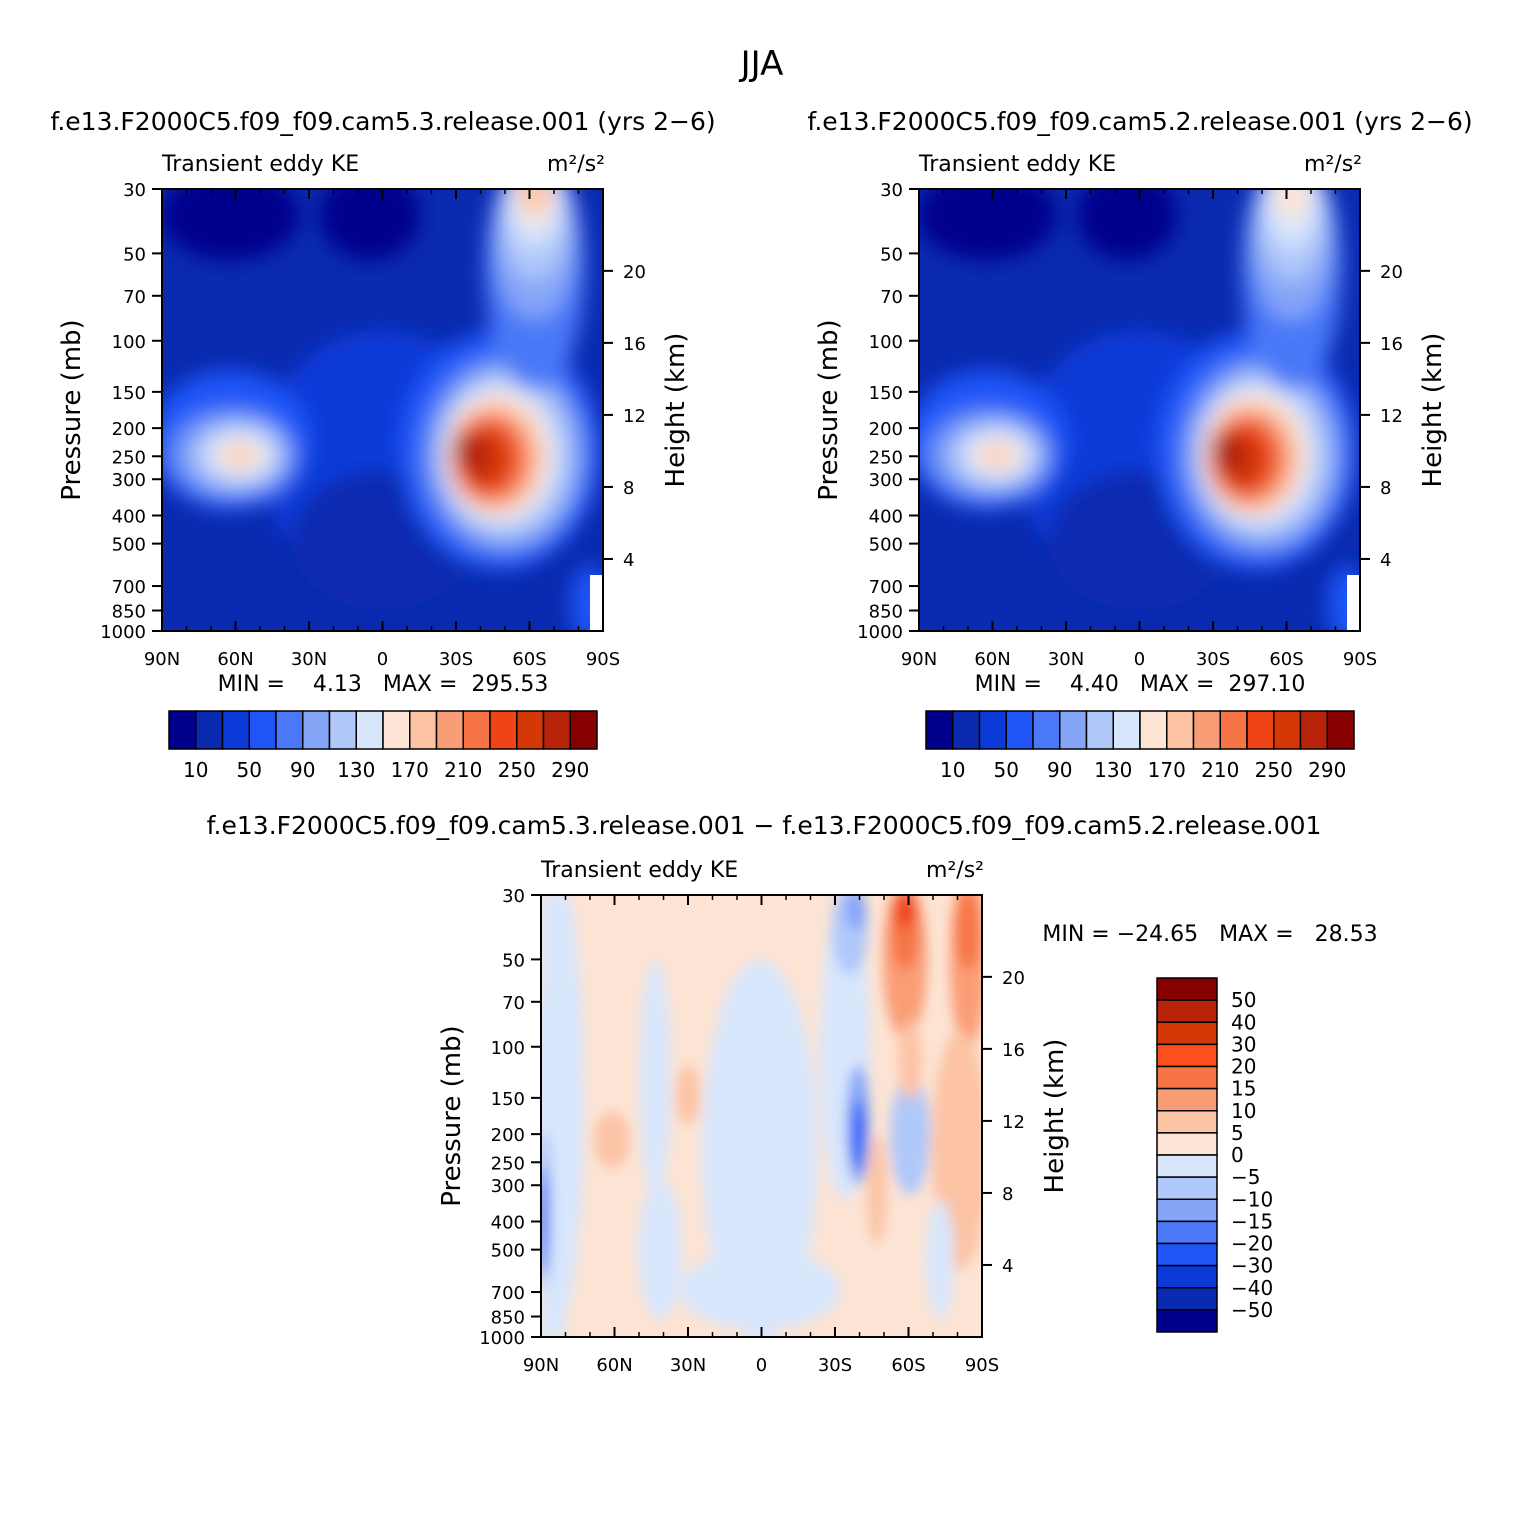  Describe the element at coordinates (134, 254) in the screenshot. I see `pressure-tick-label: 50` at that location.